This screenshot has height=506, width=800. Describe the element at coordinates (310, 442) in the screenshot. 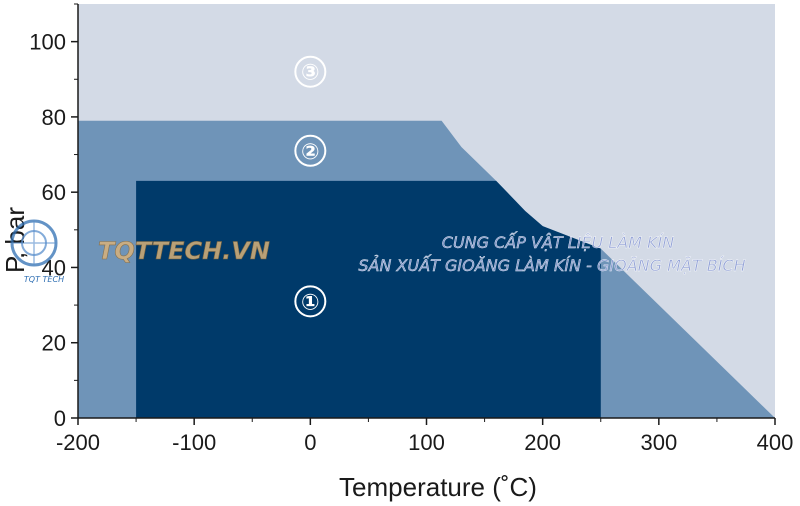

I see `x-tick-label: 0` at that location.